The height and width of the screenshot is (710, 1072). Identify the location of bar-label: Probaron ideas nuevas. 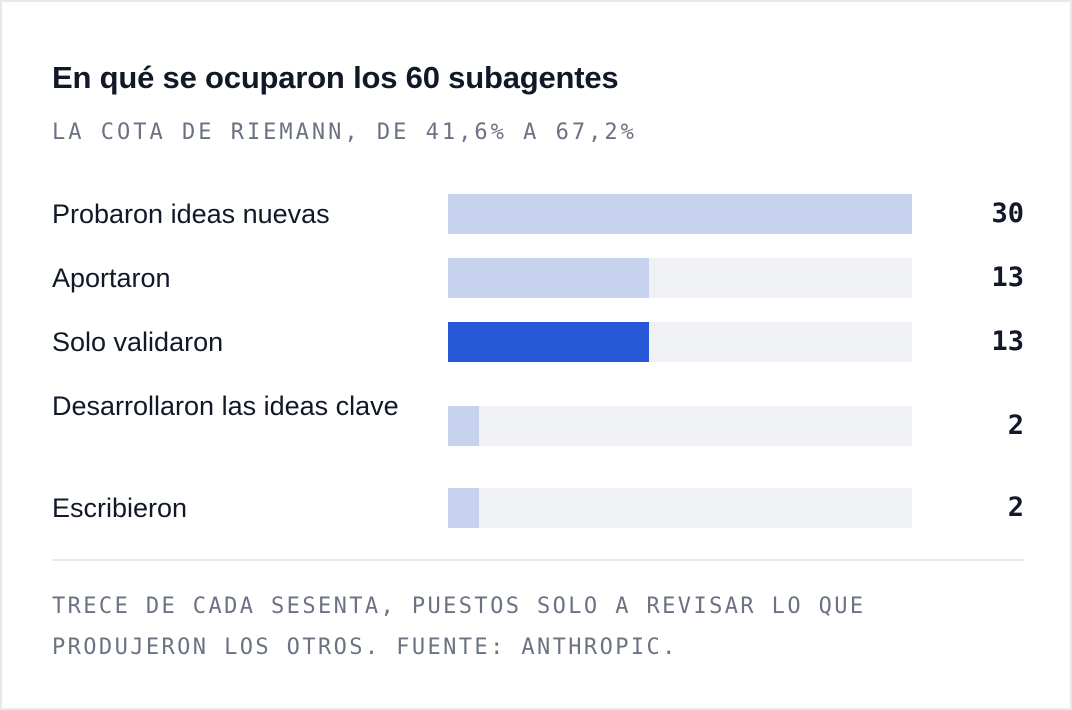
(191, 214).